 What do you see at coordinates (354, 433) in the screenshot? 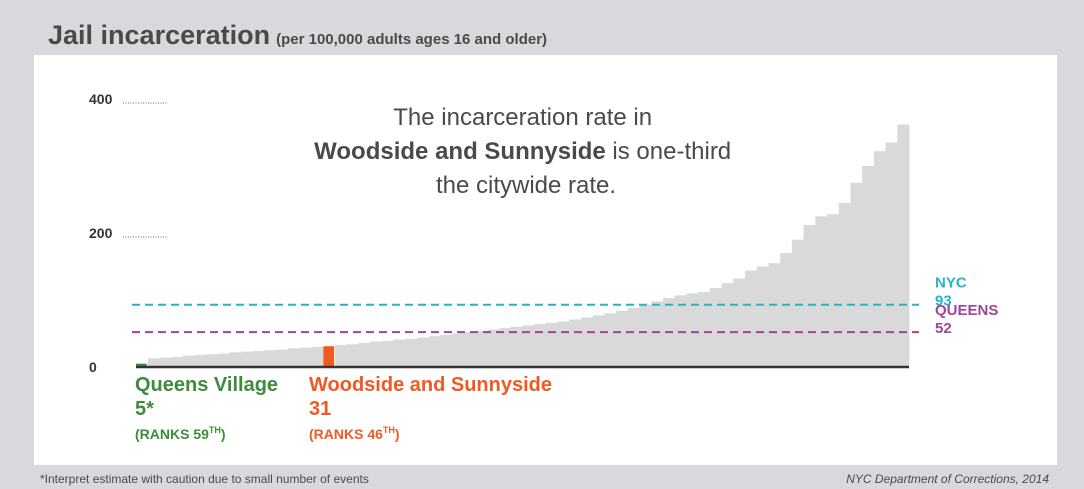
I see `highlight-rank: (RANKS 46TH)` at bounding box center [354, 433].